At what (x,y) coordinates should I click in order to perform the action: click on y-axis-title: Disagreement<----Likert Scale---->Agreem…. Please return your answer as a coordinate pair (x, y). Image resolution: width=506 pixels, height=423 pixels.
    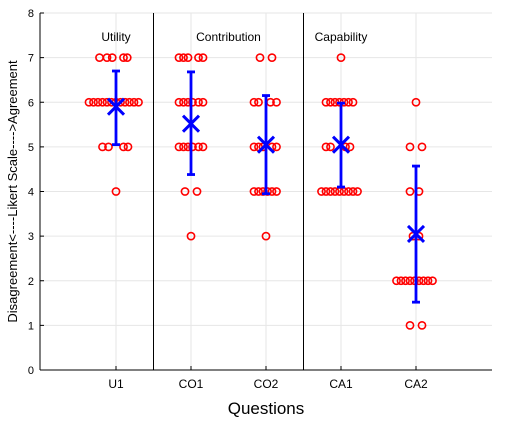
    Looking at the image, I should click on (12, 191).